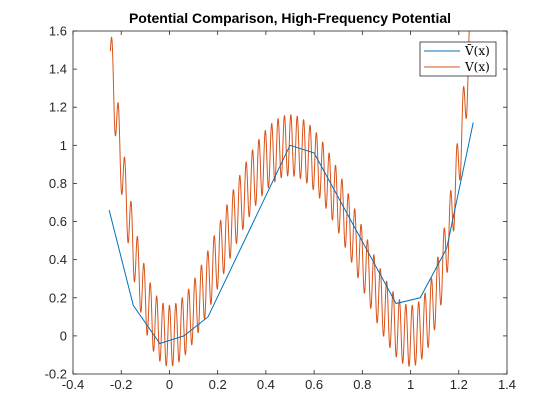 The image size is (560, 420). What do you see at coordinates (121, 384) in the screenshot?
I see `x-tick-label: -0.2` at bounding box center [121, 384].